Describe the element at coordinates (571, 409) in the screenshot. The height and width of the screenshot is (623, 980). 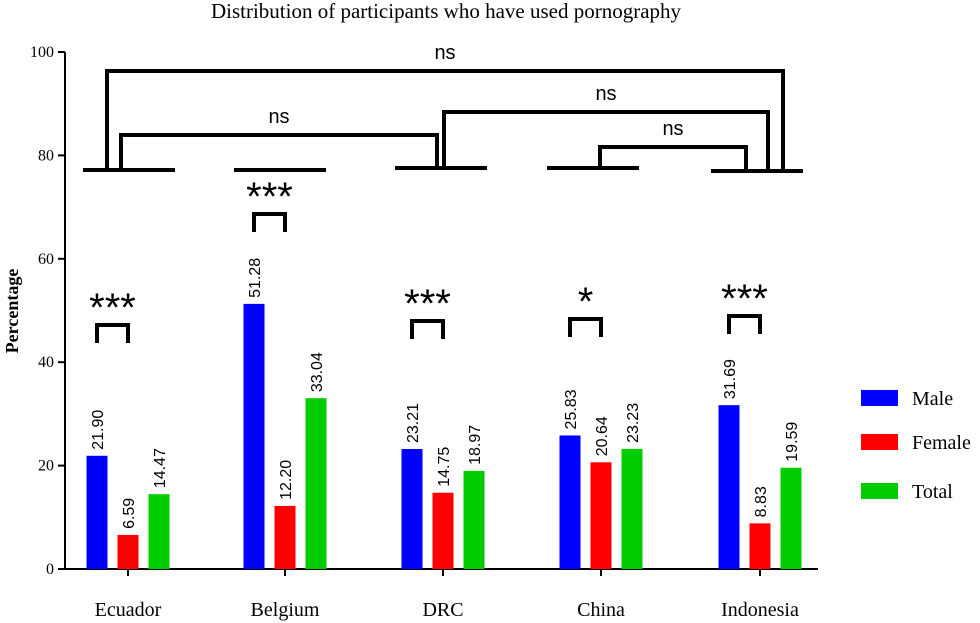
I see `data-label: 25.83` at that location.